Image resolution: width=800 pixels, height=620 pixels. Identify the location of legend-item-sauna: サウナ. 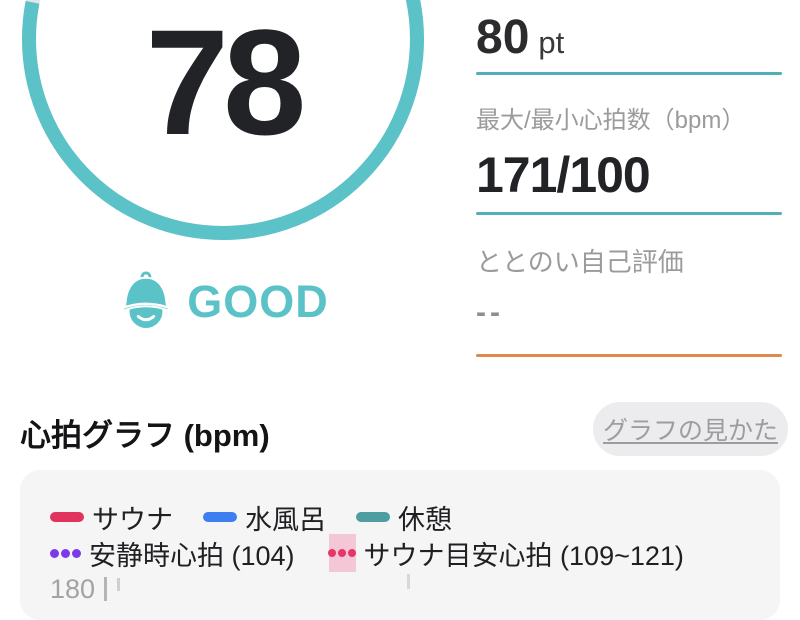
(111, 517).